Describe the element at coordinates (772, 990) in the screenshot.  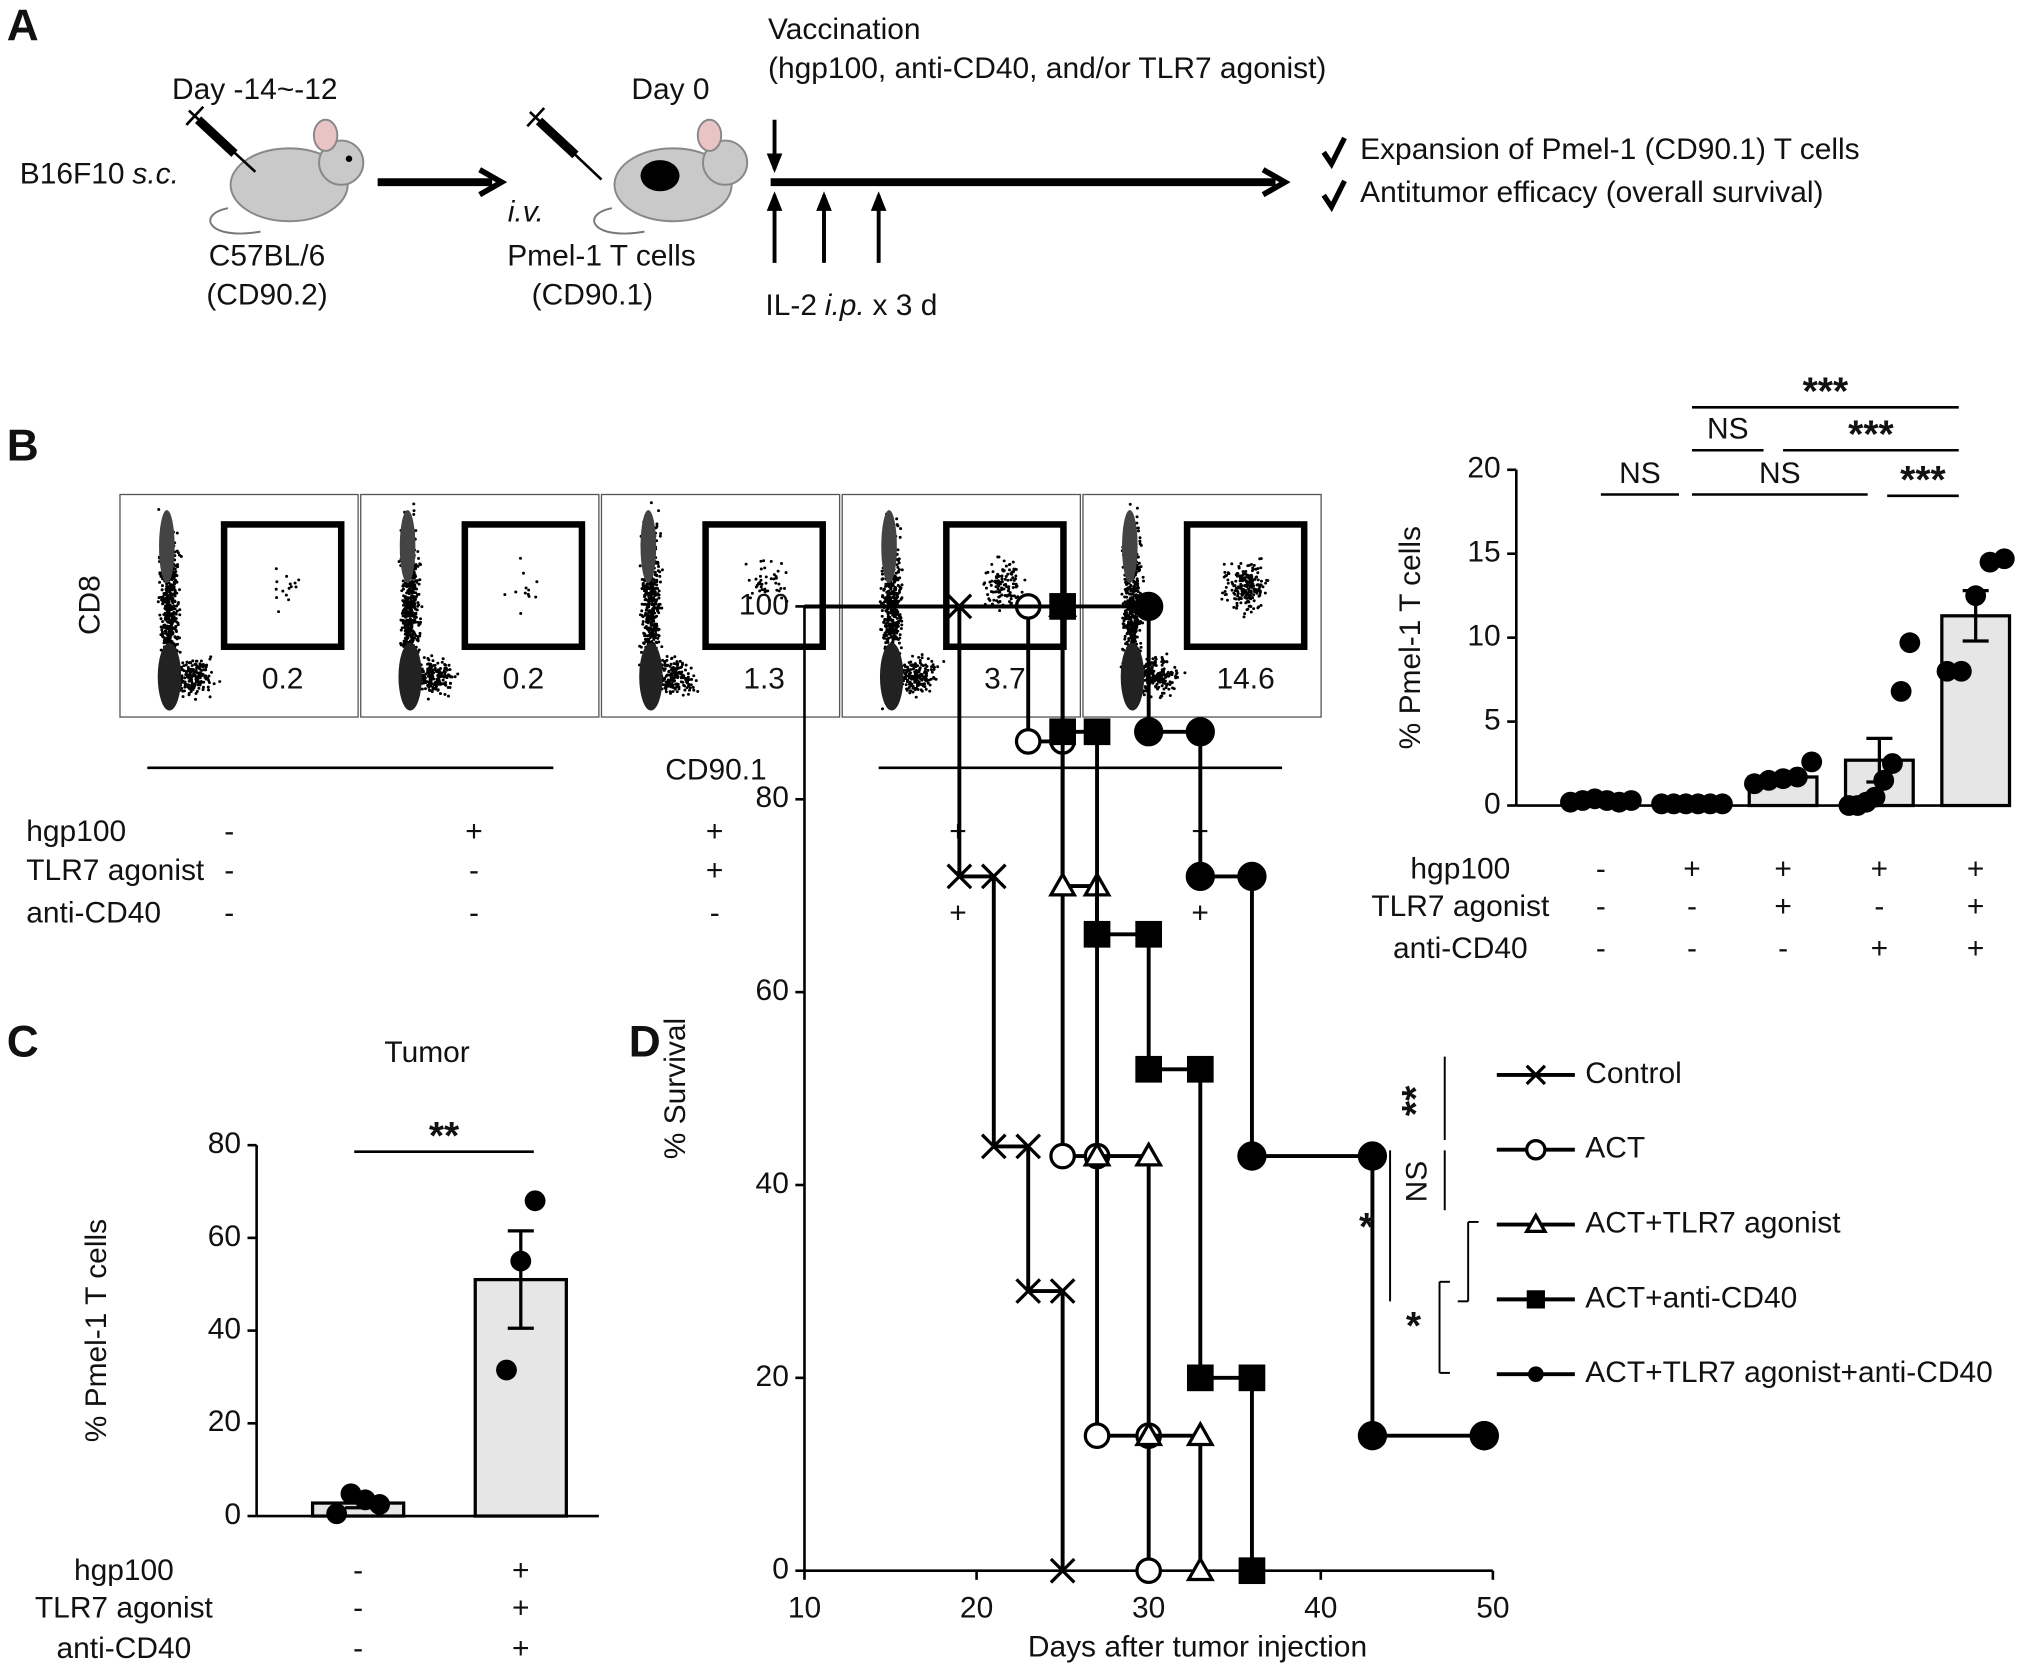
I see `y-tick-label: 60` at that location.